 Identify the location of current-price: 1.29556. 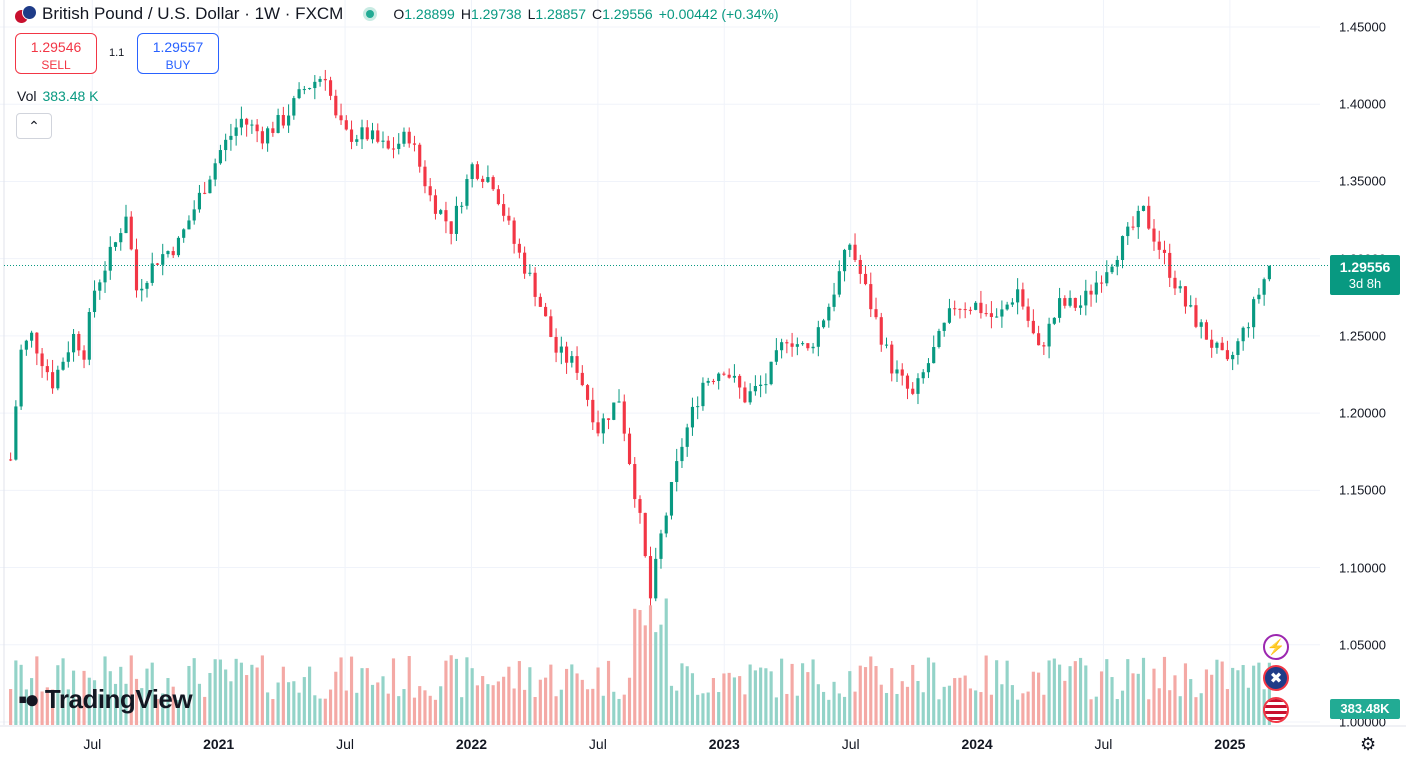
(1365, 267).